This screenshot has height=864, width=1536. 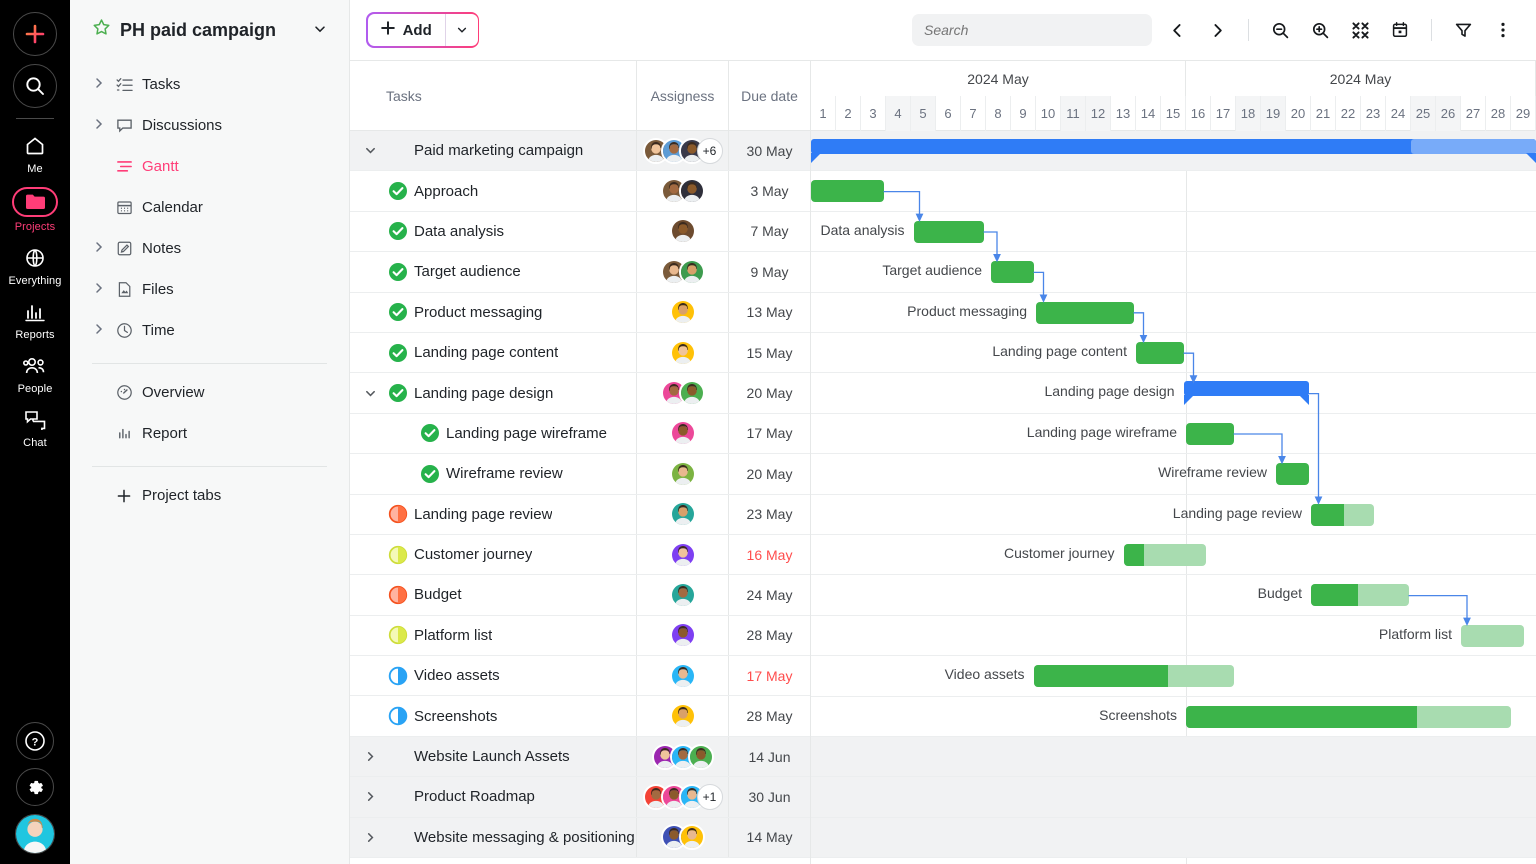 I want to click on task-cell: Wireframe review, so click(x=493, y=473).